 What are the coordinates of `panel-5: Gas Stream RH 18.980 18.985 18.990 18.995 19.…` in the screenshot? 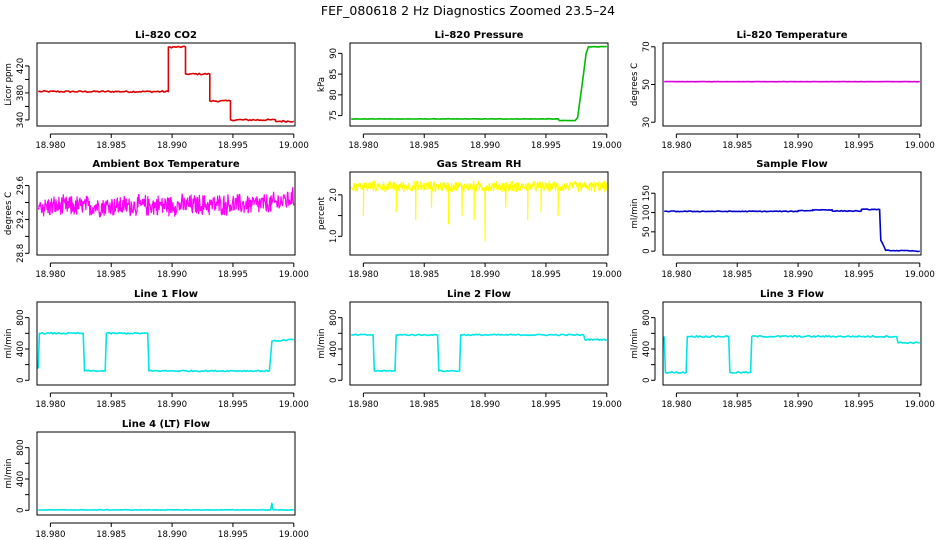 It's located at (469, 219).